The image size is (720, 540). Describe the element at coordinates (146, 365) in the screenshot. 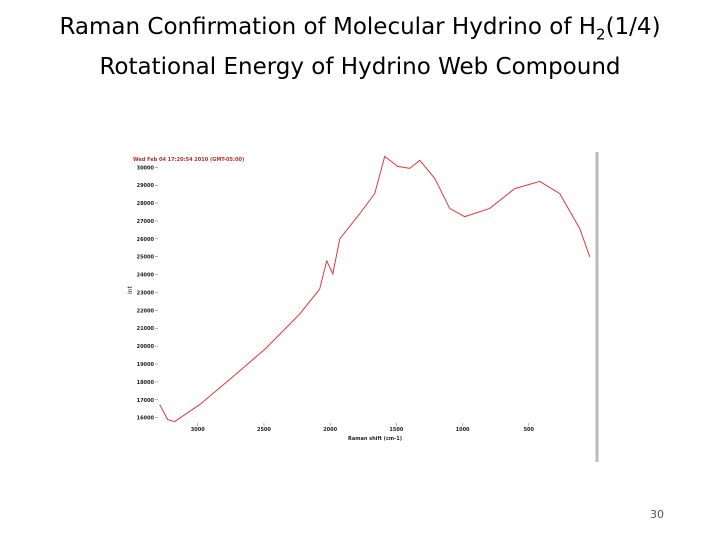

I see `y-tick-label: 19000` at that location.